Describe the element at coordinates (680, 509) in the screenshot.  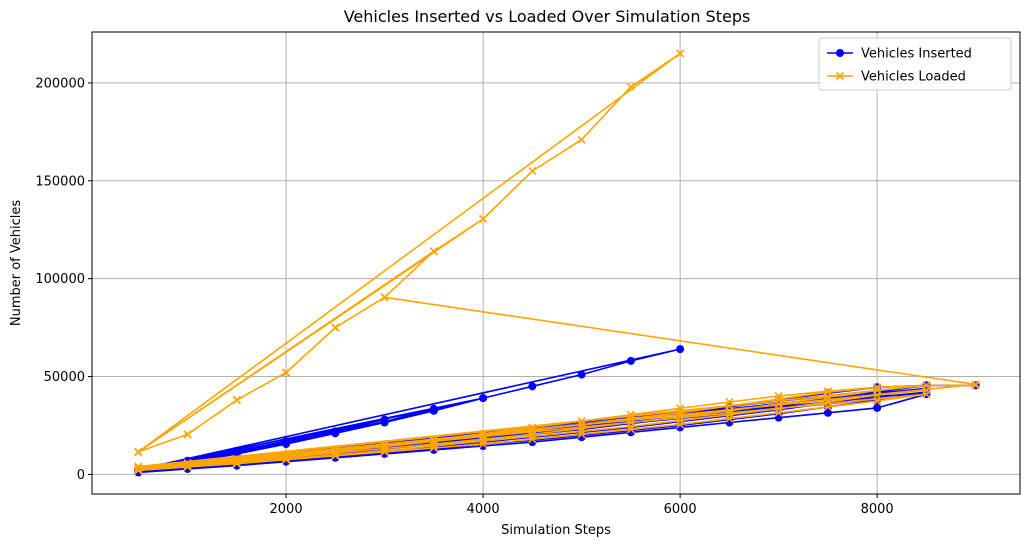
I see `x-tick-label: 6000` at that location.